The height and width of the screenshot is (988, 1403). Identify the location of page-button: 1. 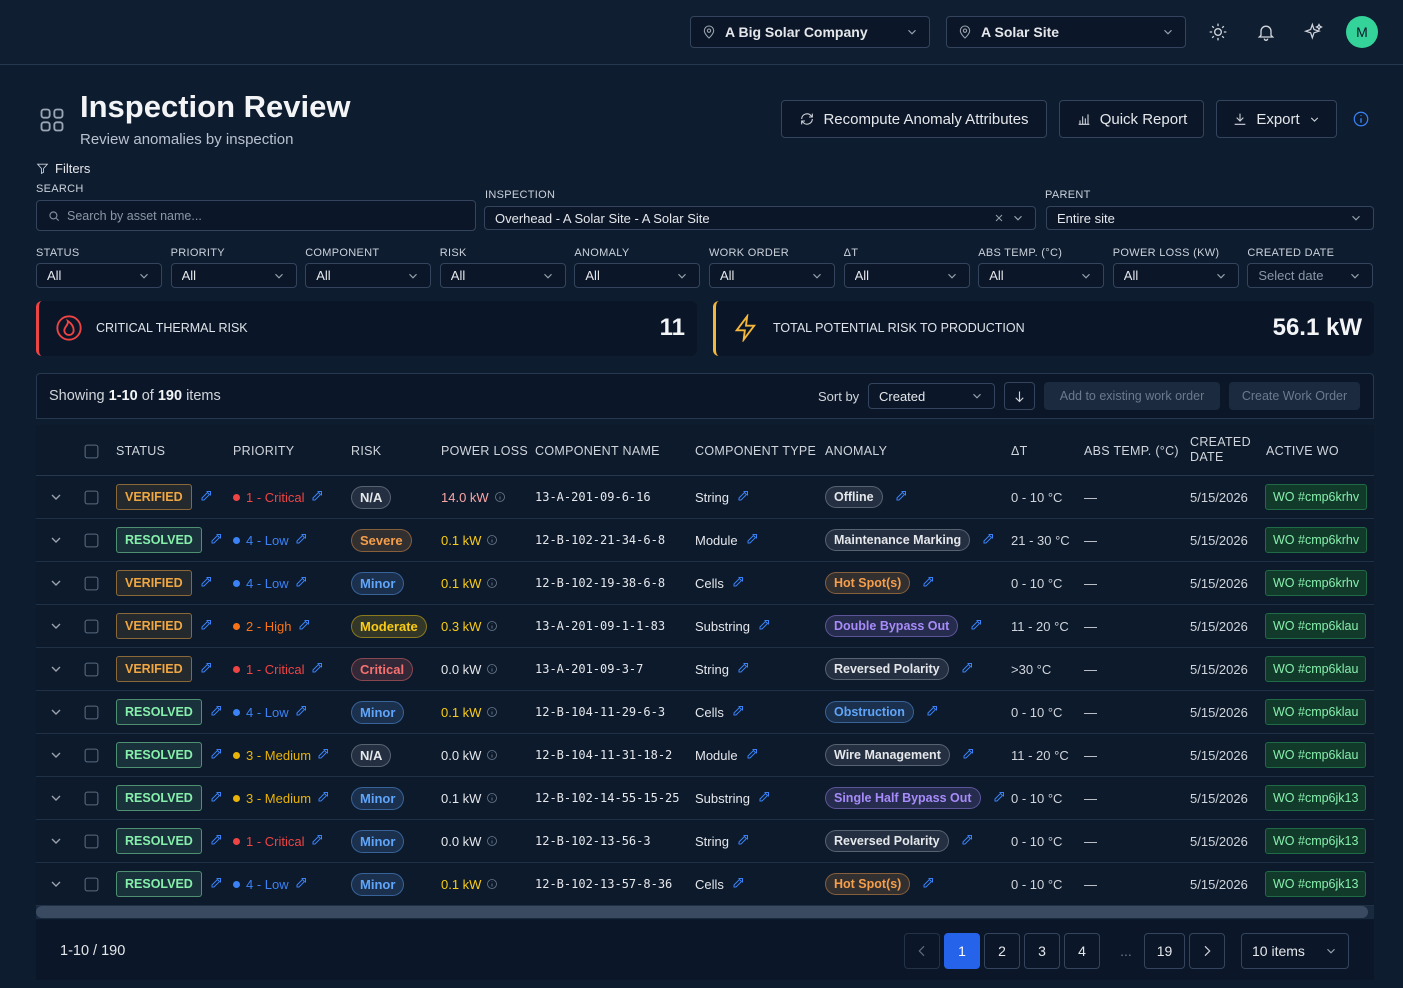
(962, 951).